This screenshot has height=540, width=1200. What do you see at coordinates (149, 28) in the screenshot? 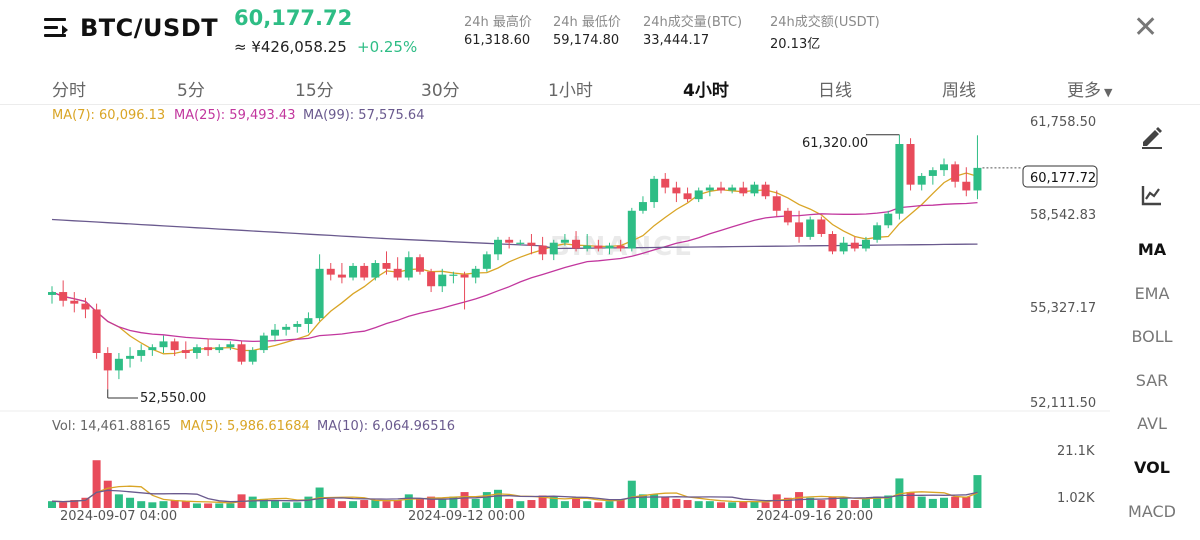
I see `trading-pair-title: BTC/USDT` at bounding box center [149, 28].